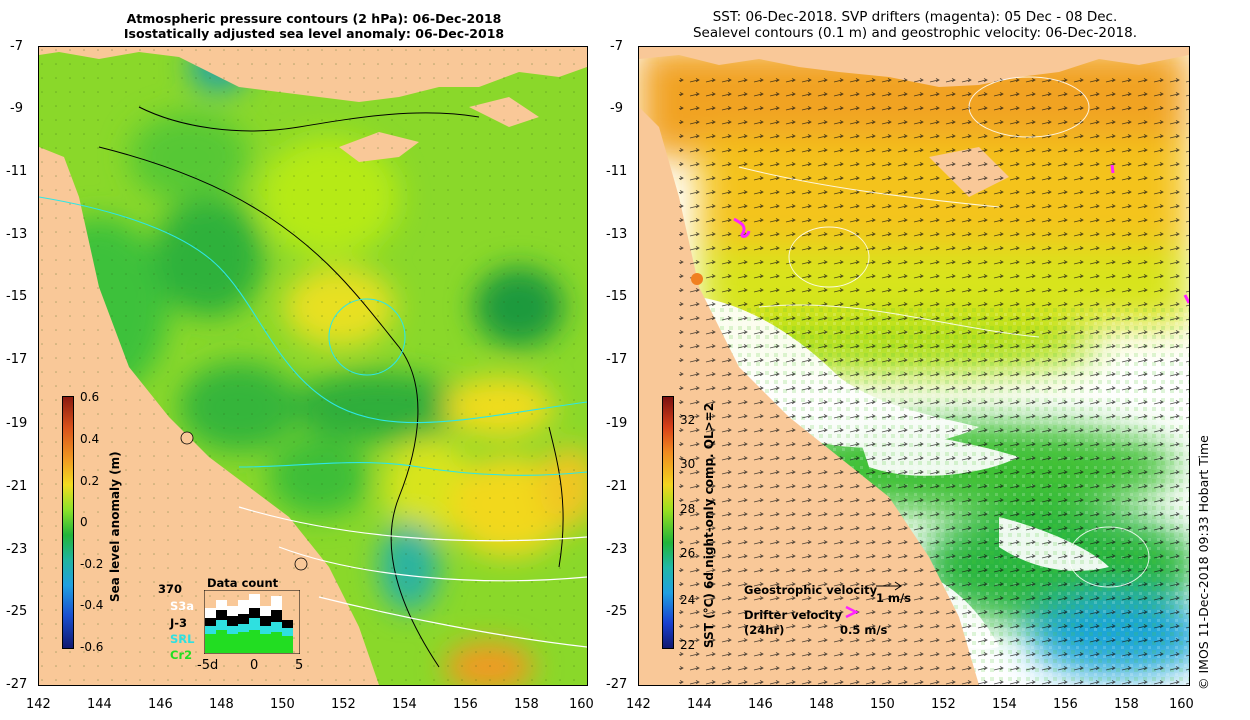 The width and height of the screenshot is (1250, 720). I want to click on data-count-legend-srl: SRL, so click(182, 639).